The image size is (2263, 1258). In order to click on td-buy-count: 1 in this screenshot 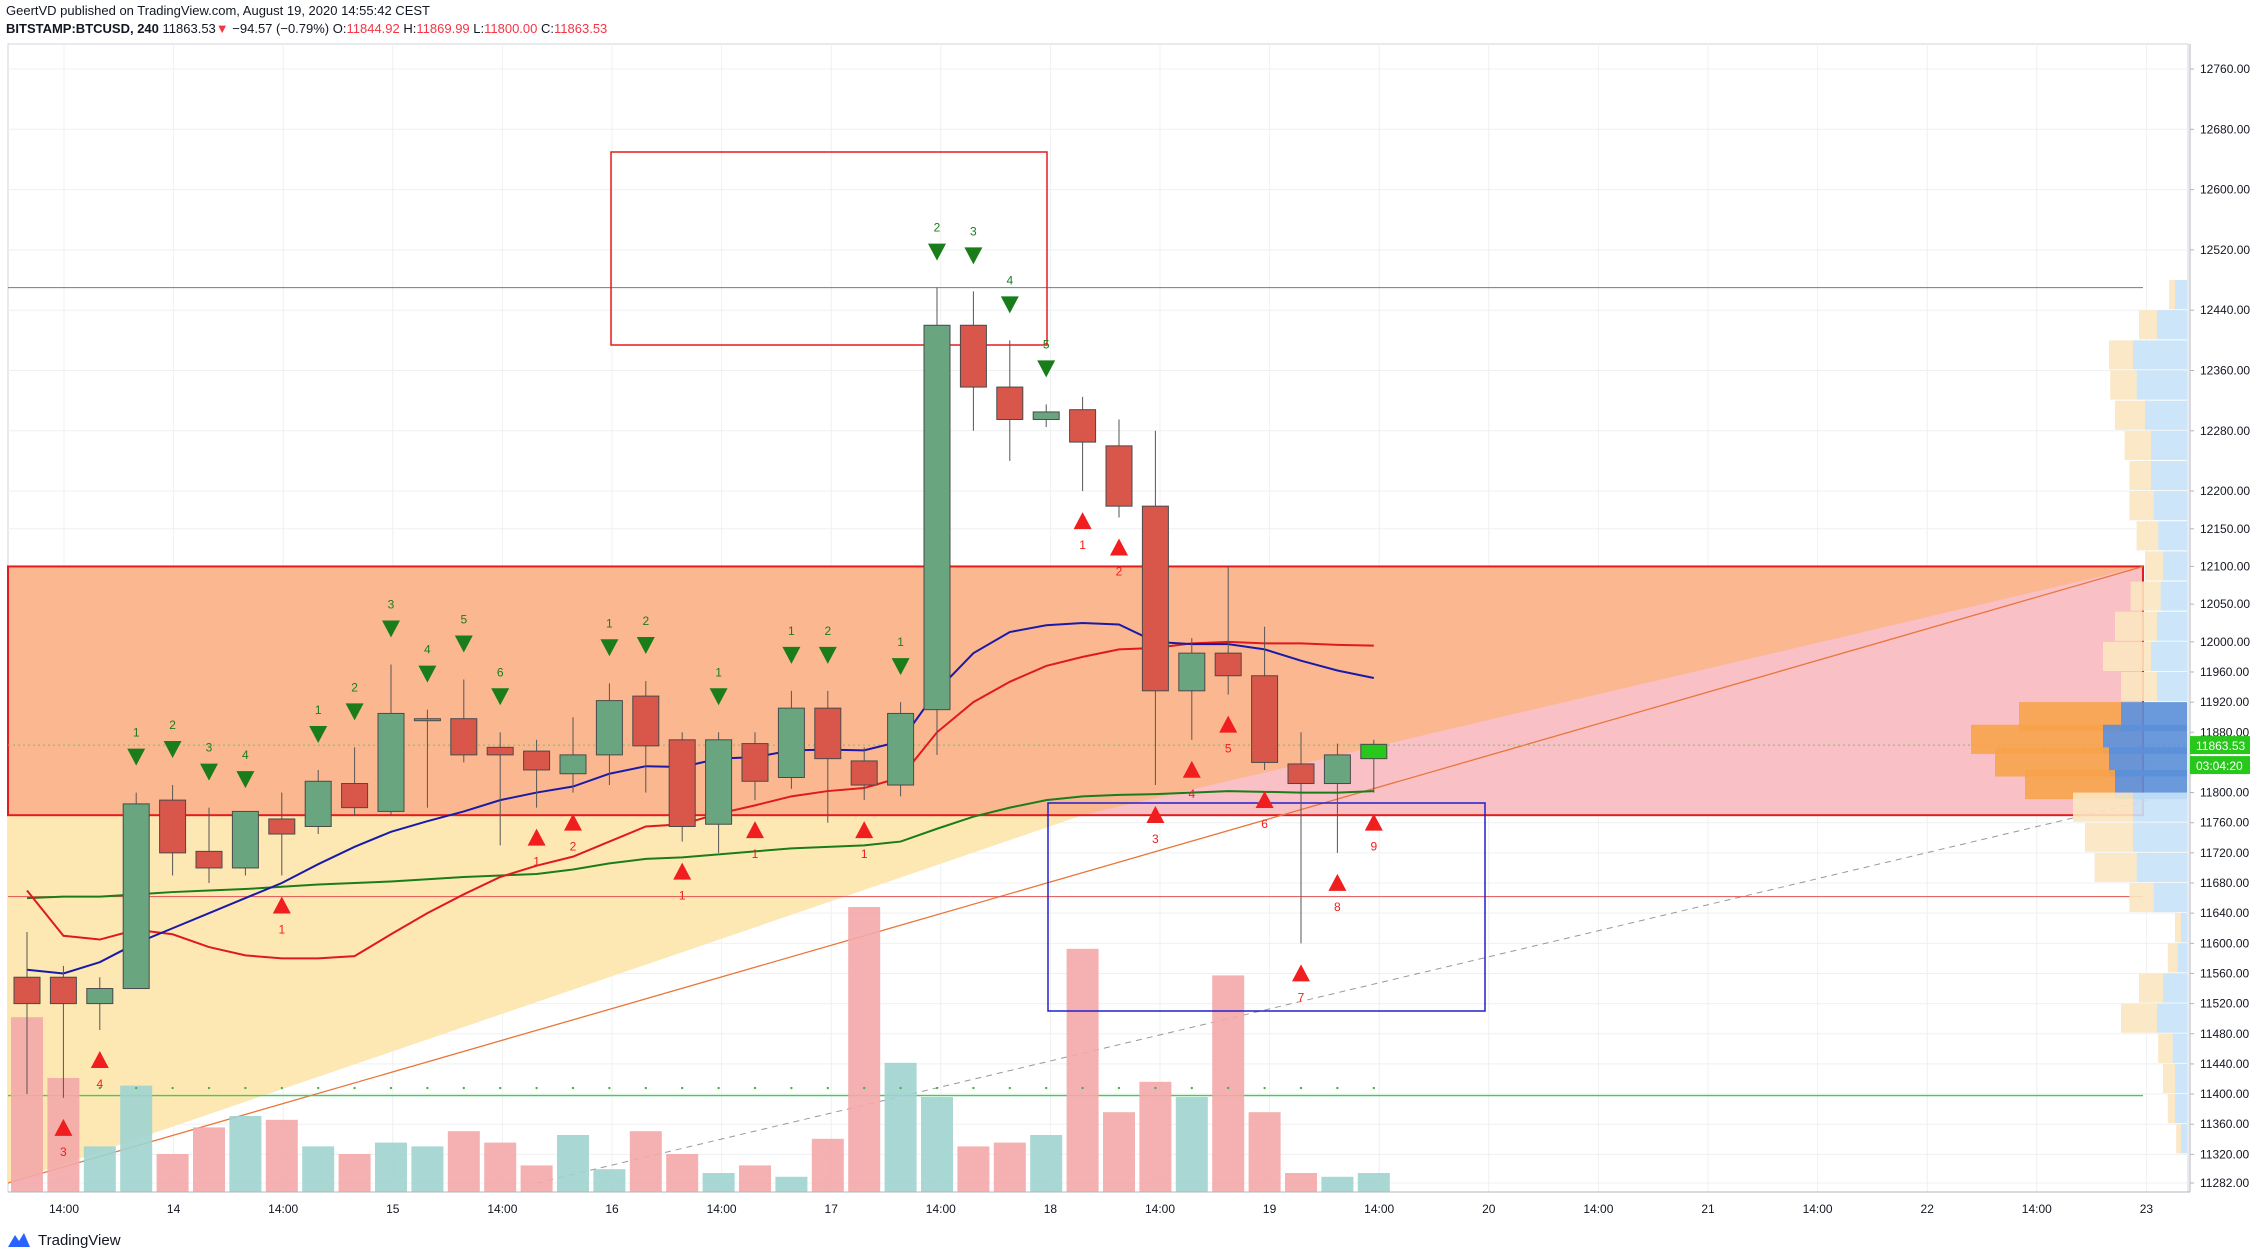, I will do `click(755, 854)`.